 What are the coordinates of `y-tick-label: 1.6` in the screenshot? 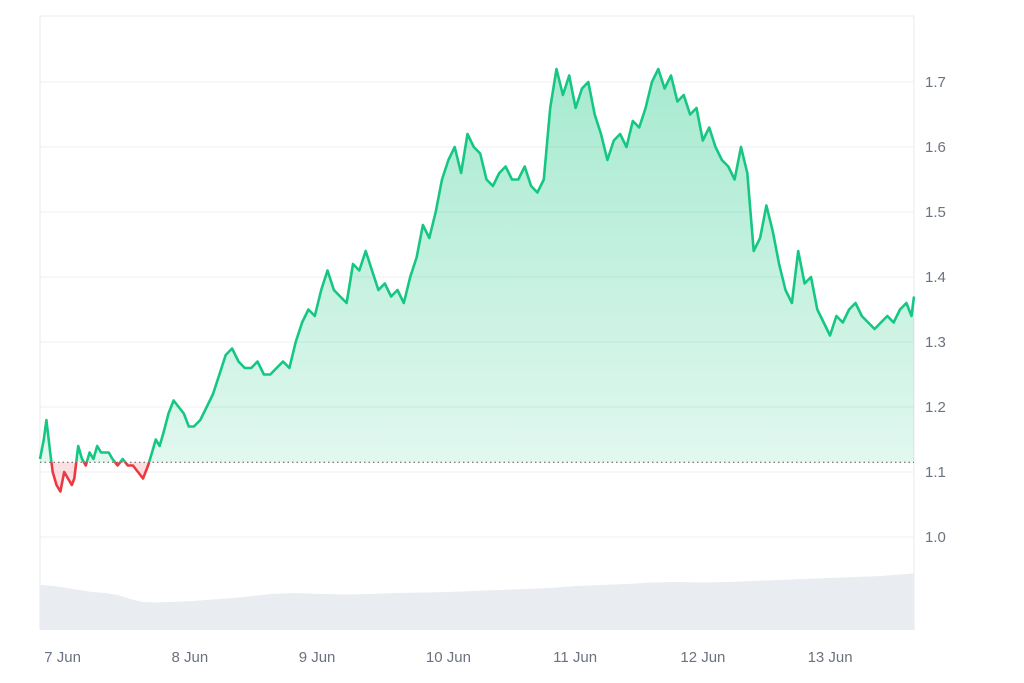 It's located at (935, 147).